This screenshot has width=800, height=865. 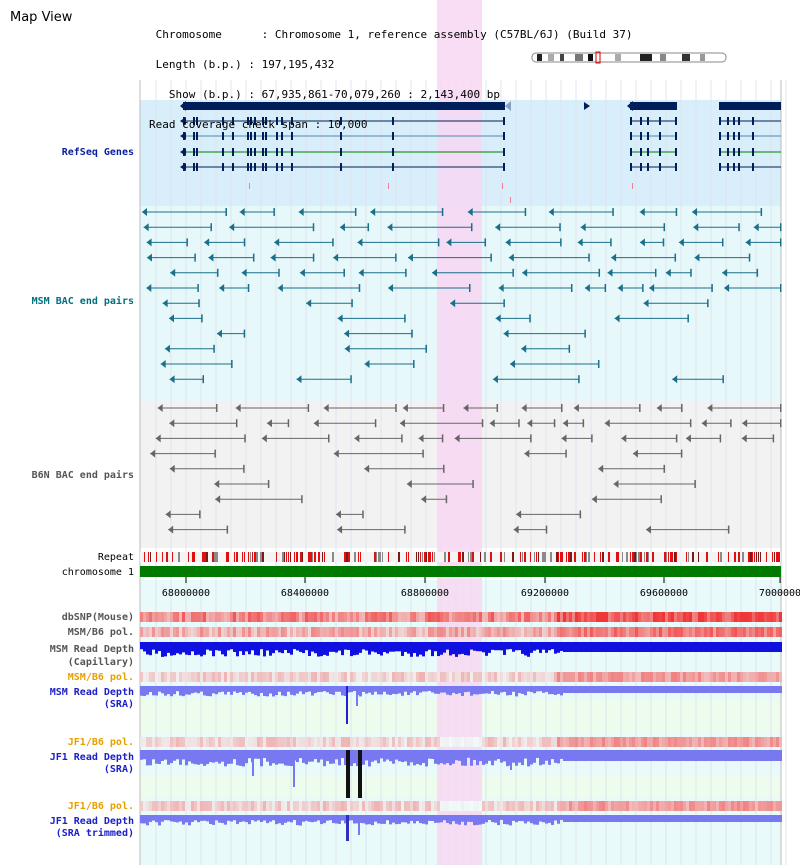 I want to click on track-label-msm-depth-capillary: MSM Read Depth, so click(x=91, y=649).